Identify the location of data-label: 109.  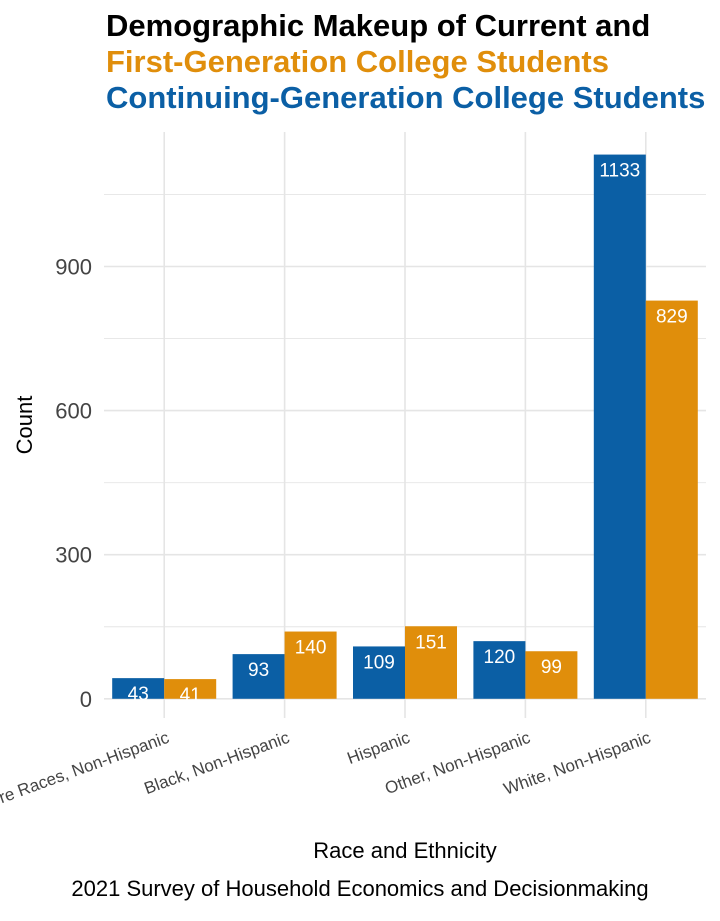
(379, 662).